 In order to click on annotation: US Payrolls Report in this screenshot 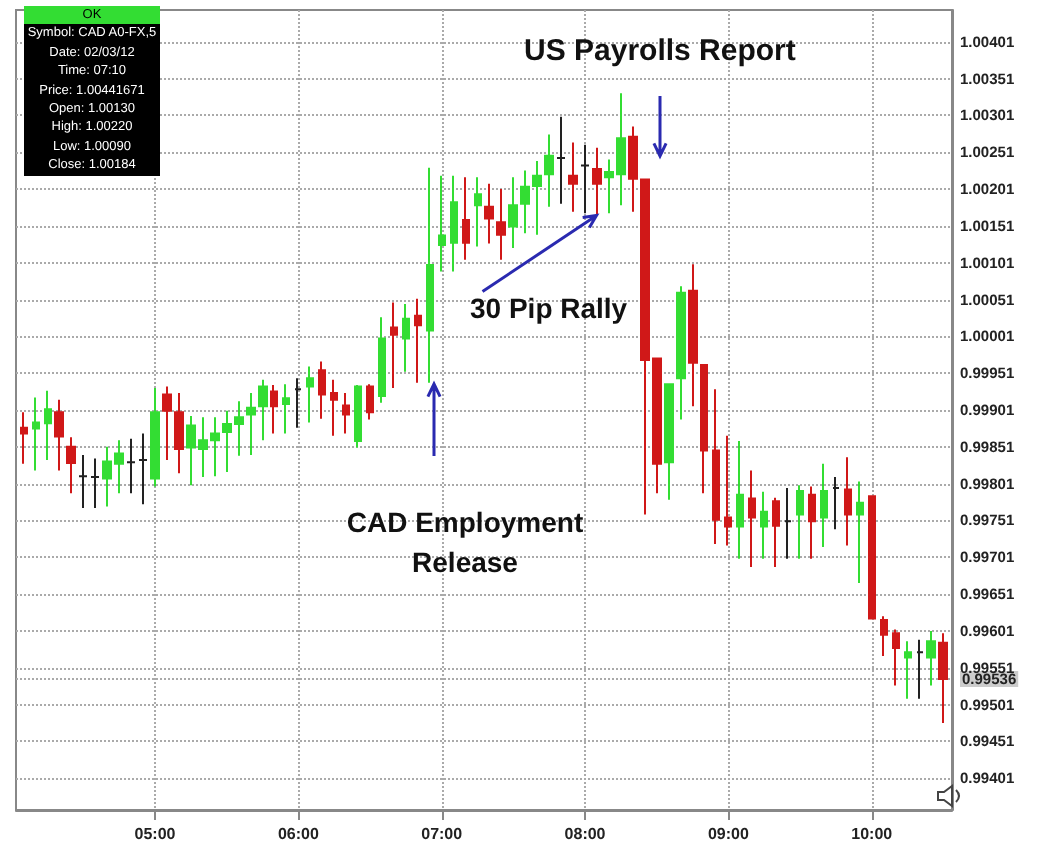, I will do `click(660, 51)`.